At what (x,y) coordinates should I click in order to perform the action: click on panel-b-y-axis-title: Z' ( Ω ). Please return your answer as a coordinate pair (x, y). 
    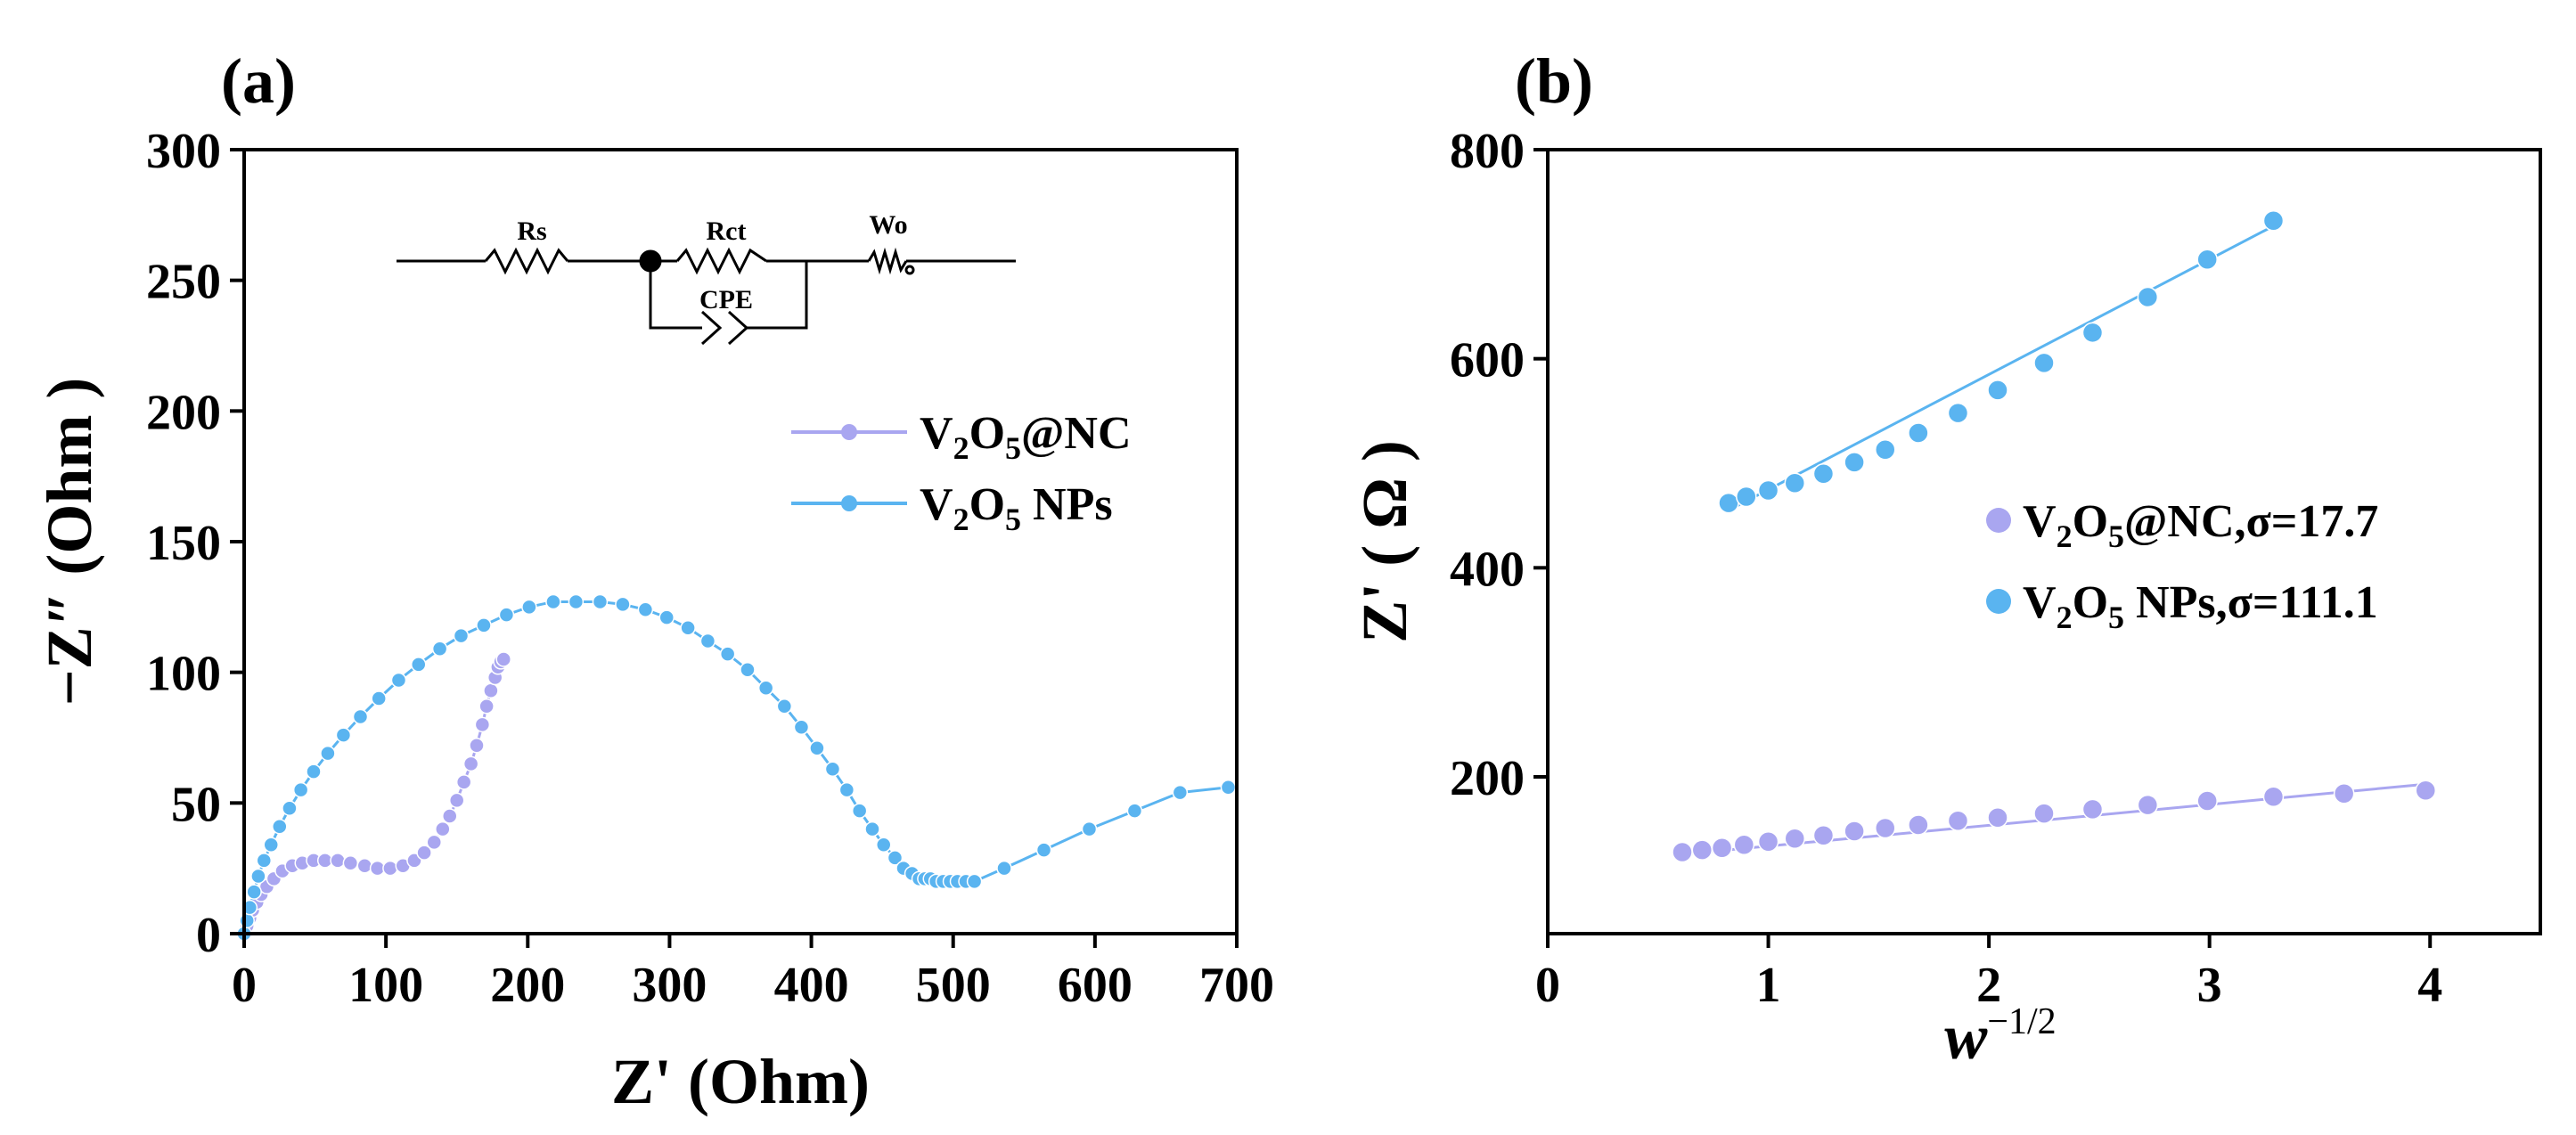
    Looking at the image, I should click on (1384, 541).